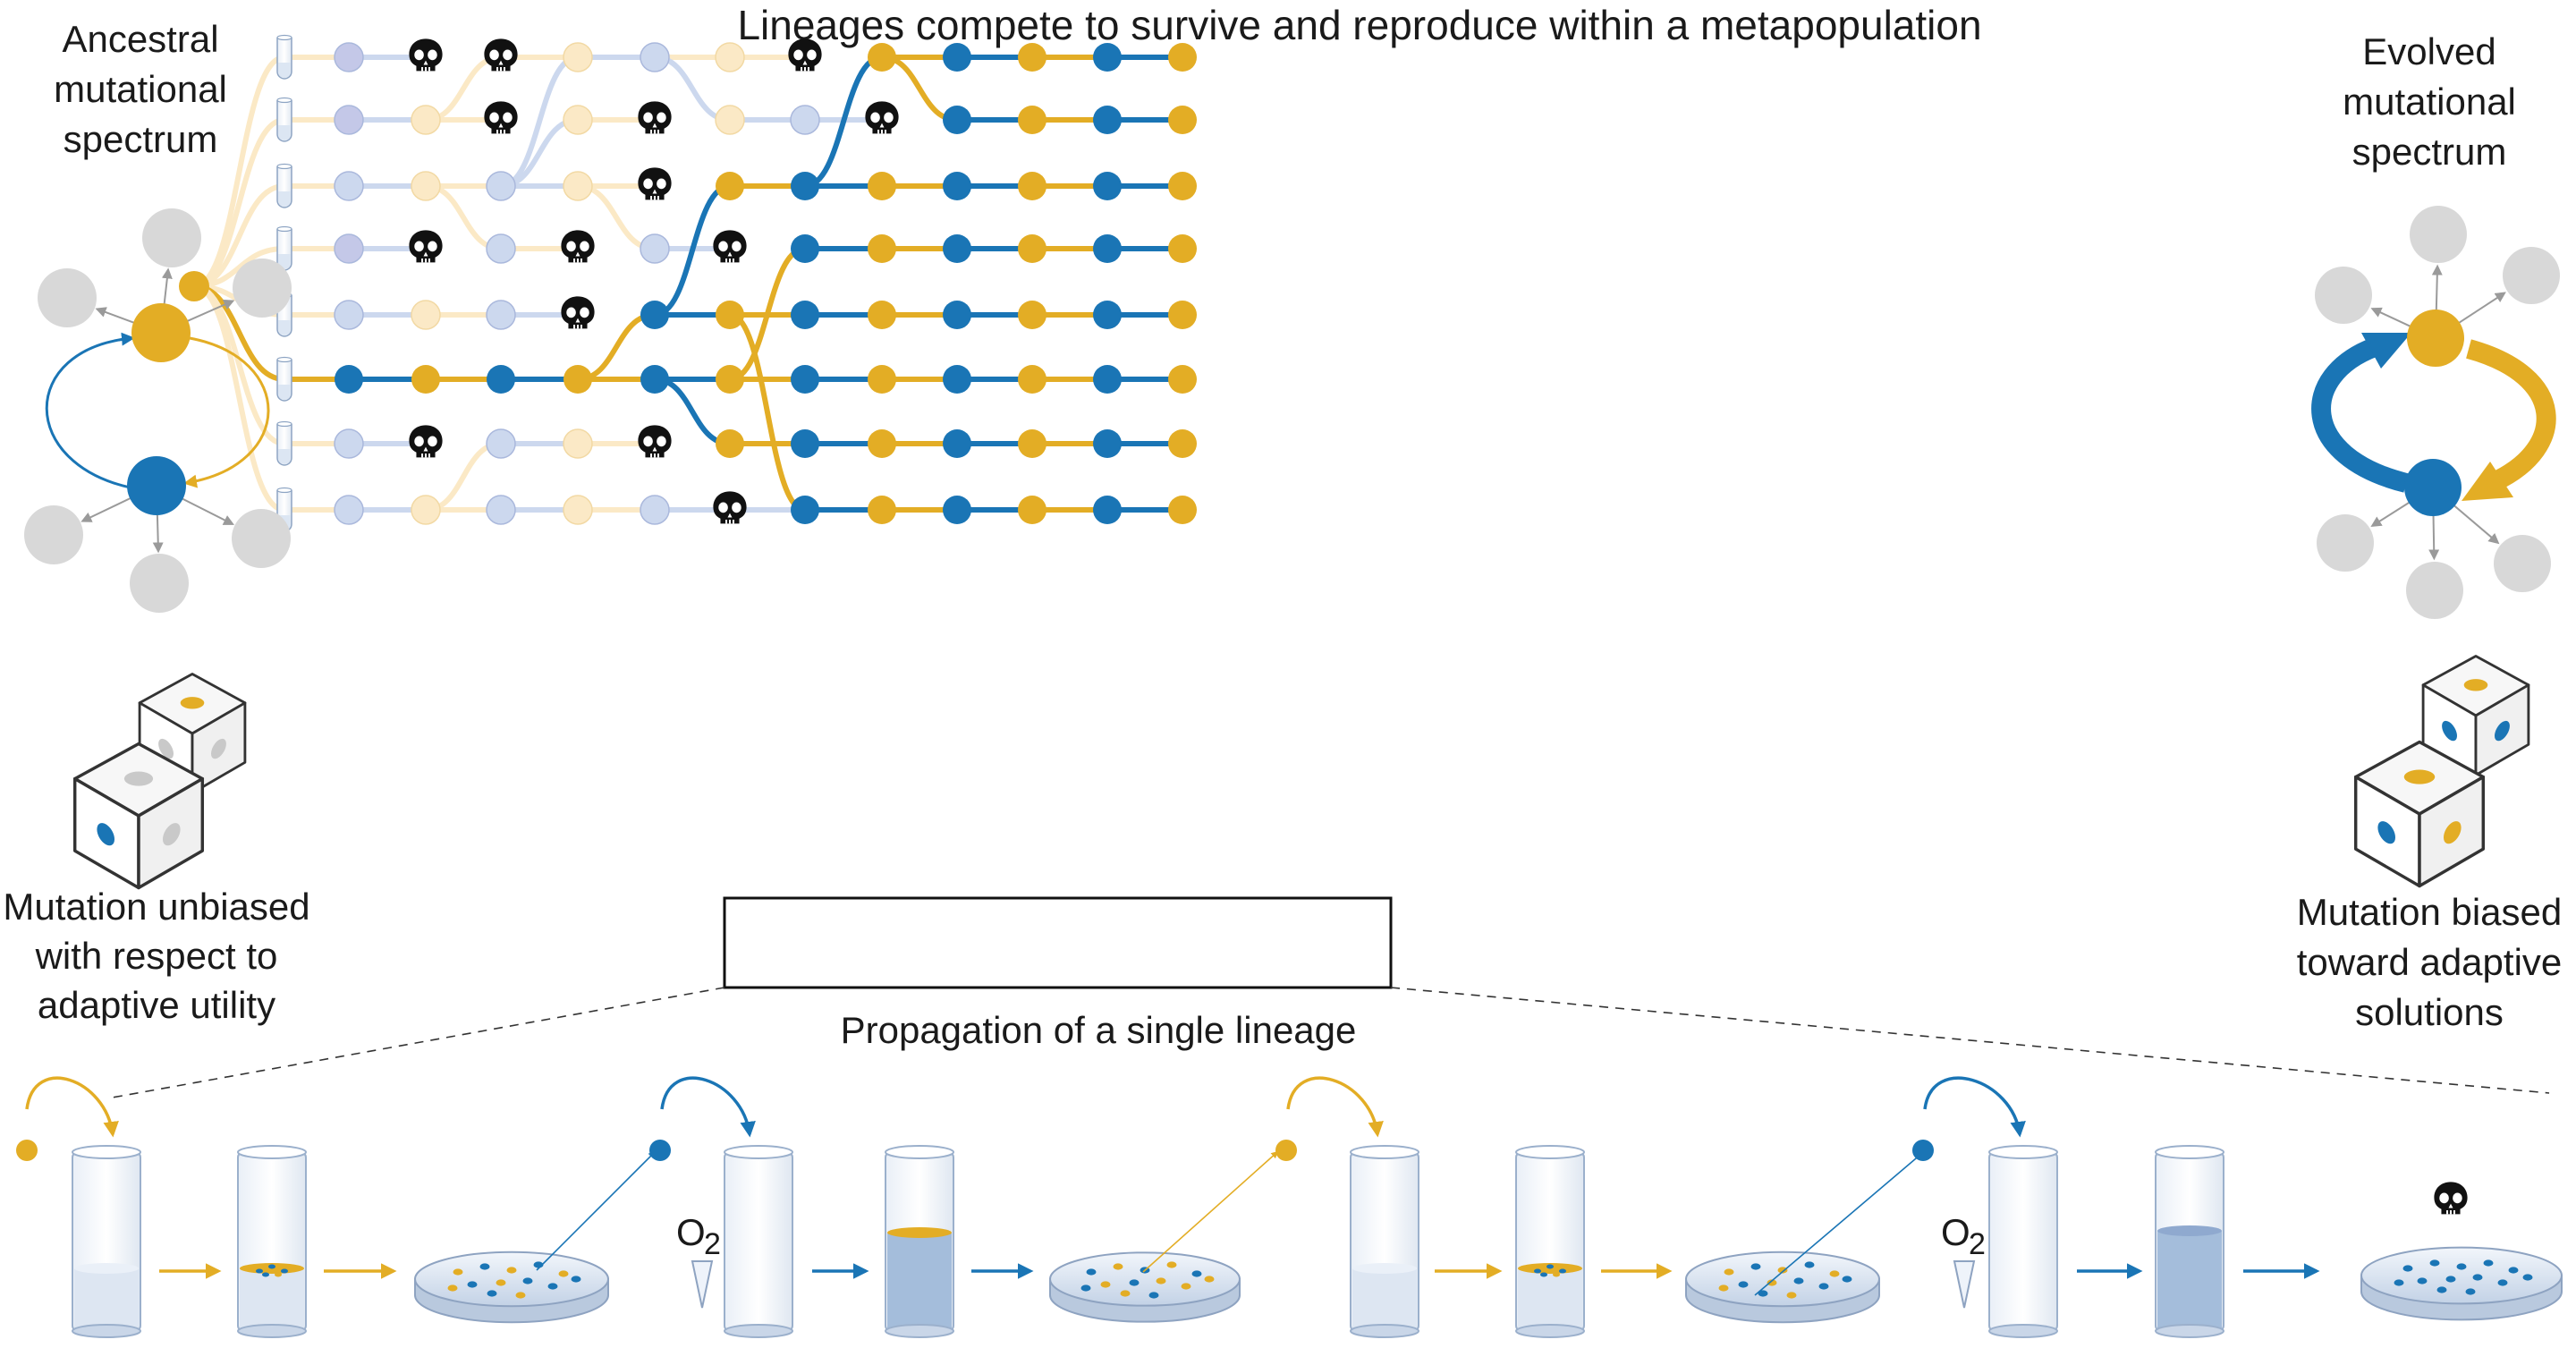 The height and width of the screenshot is (1348, 2576). I want to click on blue-genotype-node, so click(156, 485).